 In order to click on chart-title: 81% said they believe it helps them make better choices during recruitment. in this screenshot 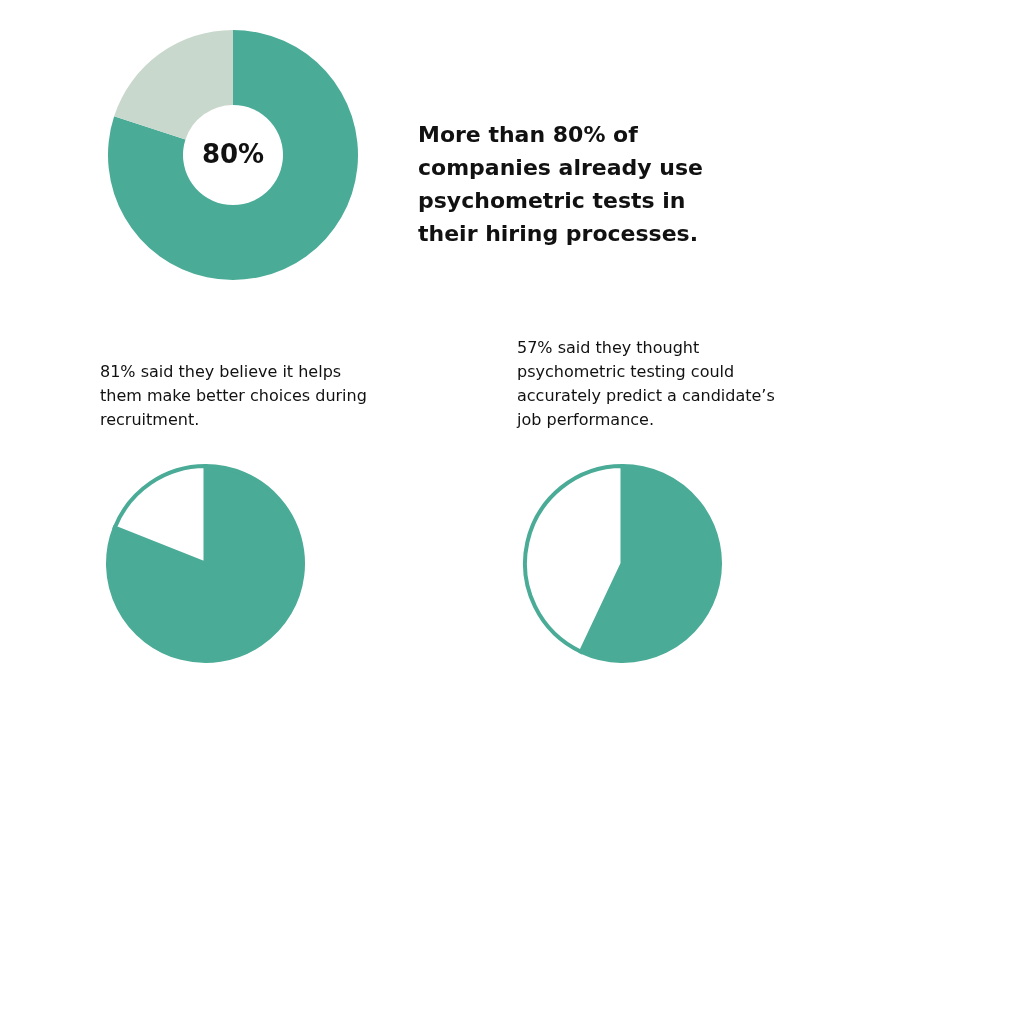, I will do `click(233, 395)`.